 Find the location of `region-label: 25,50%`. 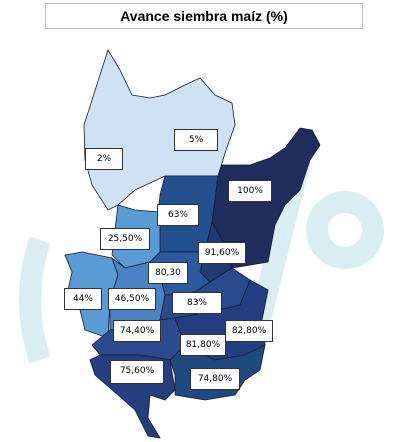

region-label: 25,50% is located at coordinates (125, 239).